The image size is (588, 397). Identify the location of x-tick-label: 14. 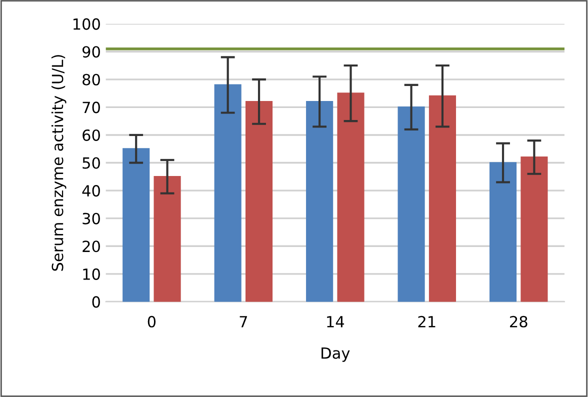
(335, 322).